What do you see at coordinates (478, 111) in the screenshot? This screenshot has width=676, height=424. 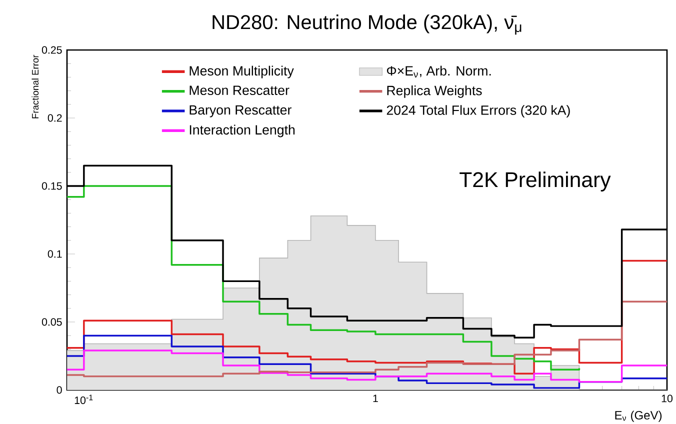 I see `legend-label: 2024 Total Flux Errors (320 kA)` at bounding box center [478, 111].